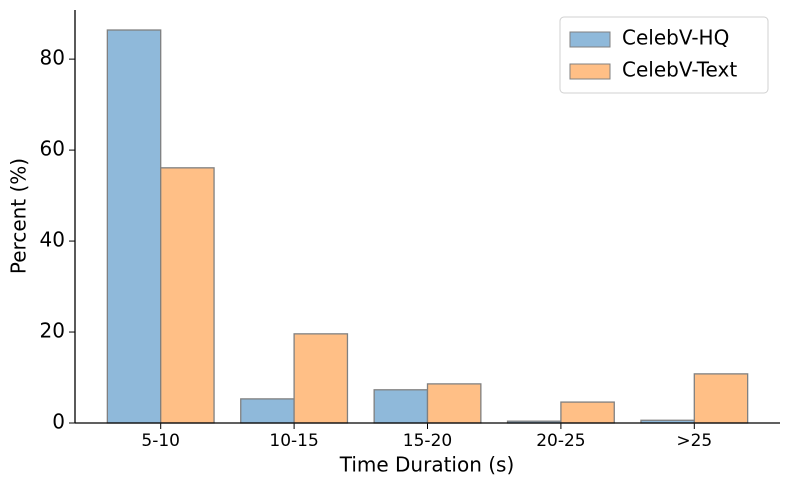 This screenshot has width=790, height=489. What do you see at coordinates (675, 38) in the screenshot?
I see `legend-label: CelebV-HQ` at bounding box center [675, 38].